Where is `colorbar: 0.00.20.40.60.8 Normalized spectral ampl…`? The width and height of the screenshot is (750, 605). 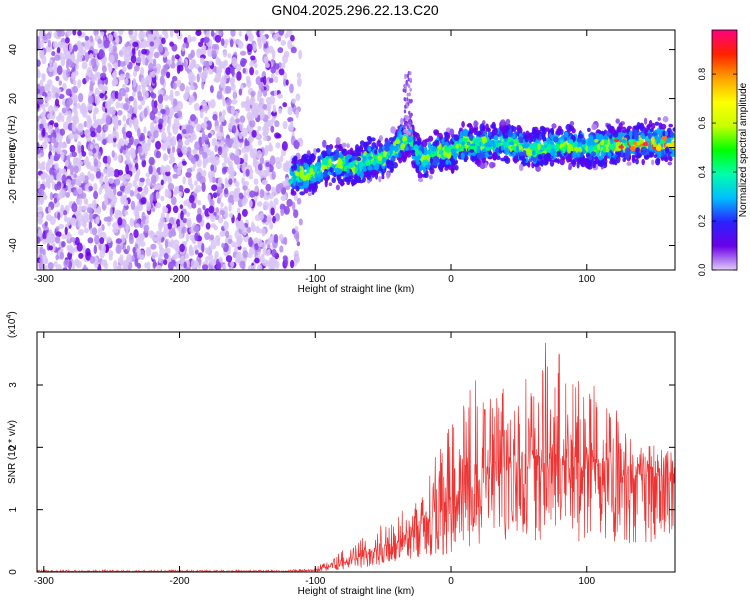
colorbar: 0.00.20.40.60.8 Normalized spectral ampl… is located at coordinates (723, 152).